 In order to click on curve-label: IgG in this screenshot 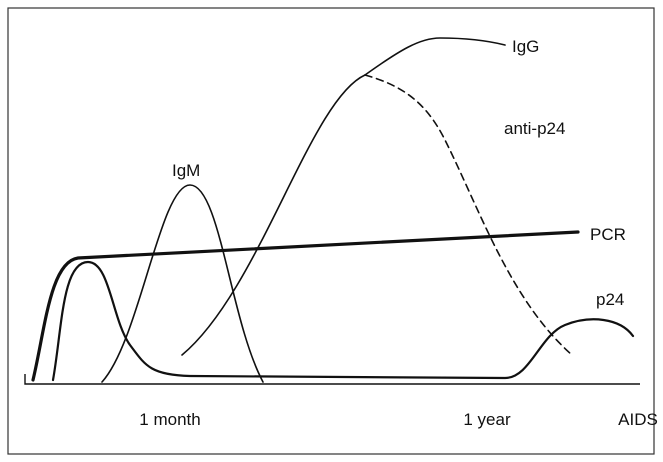, I will do `click(525, 46)`.